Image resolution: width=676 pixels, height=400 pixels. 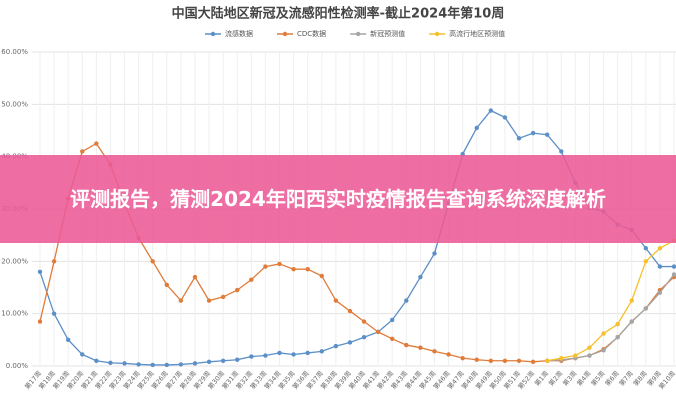 I want to click on chart-title: 中国大陆地区新冠及流感阳性检测率-截止2024年第10周, so click(x=338, y=14).